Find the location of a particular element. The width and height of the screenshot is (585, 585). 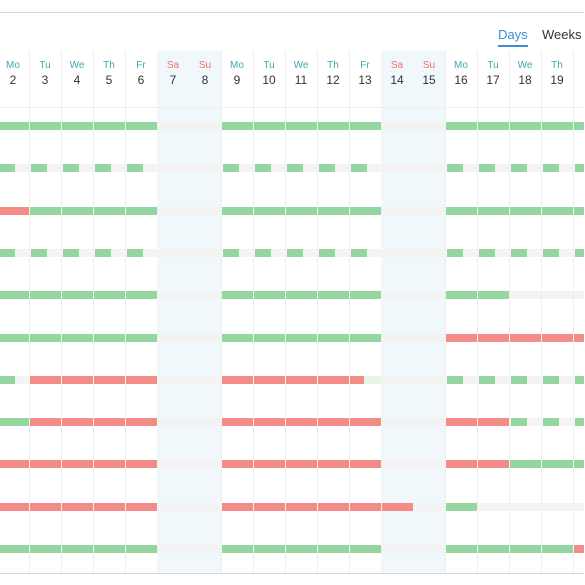

tab-days: Days is located at coordinates (513, 37).